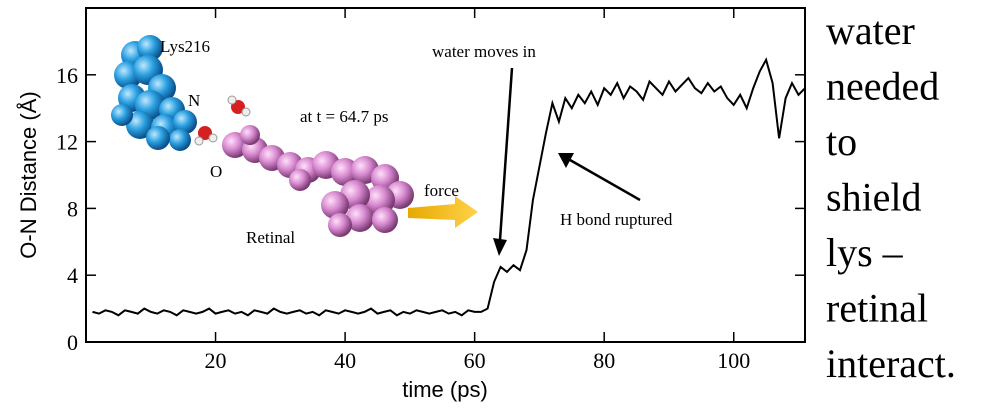  I want to click on y-tick-label: 0, so click(72, 342).